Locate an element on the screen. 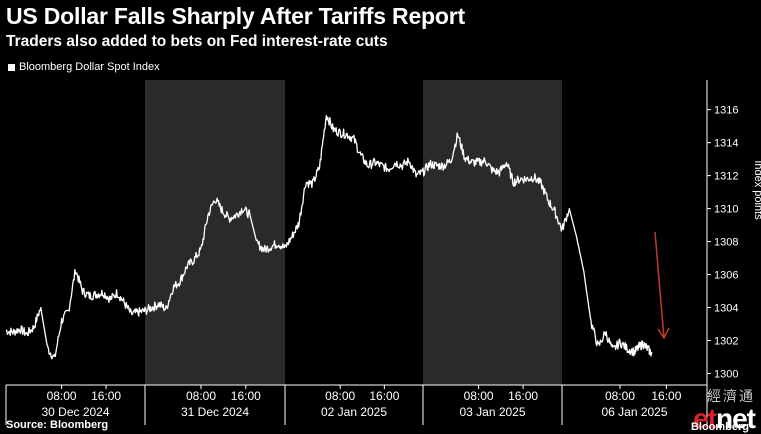 This screenshot has width=761, height=434. watermark-logo-b: net is located at coordinates (736, 418).